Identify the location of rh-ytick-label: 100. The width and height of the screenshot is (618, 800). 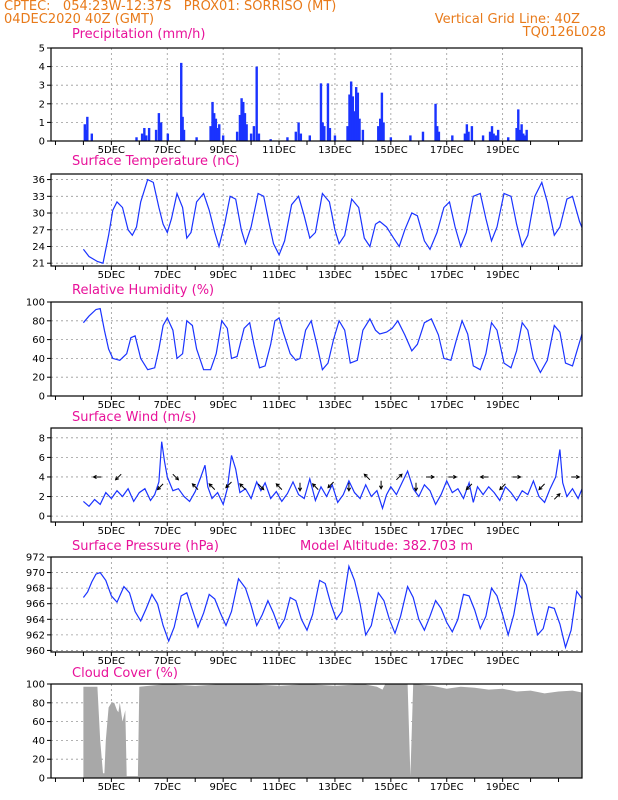
(35, 303).